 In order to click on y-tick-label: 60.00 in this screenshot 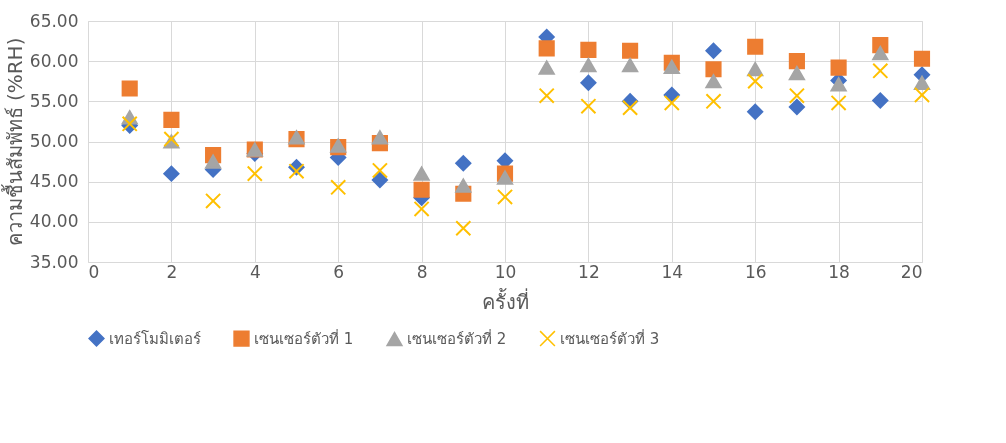, I will do `click(54, 60)`.